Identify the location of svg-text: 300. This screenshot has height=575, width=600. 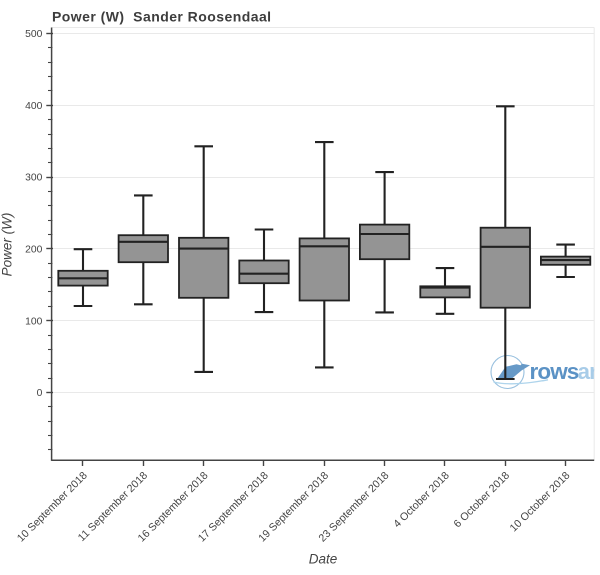
(33, 178).